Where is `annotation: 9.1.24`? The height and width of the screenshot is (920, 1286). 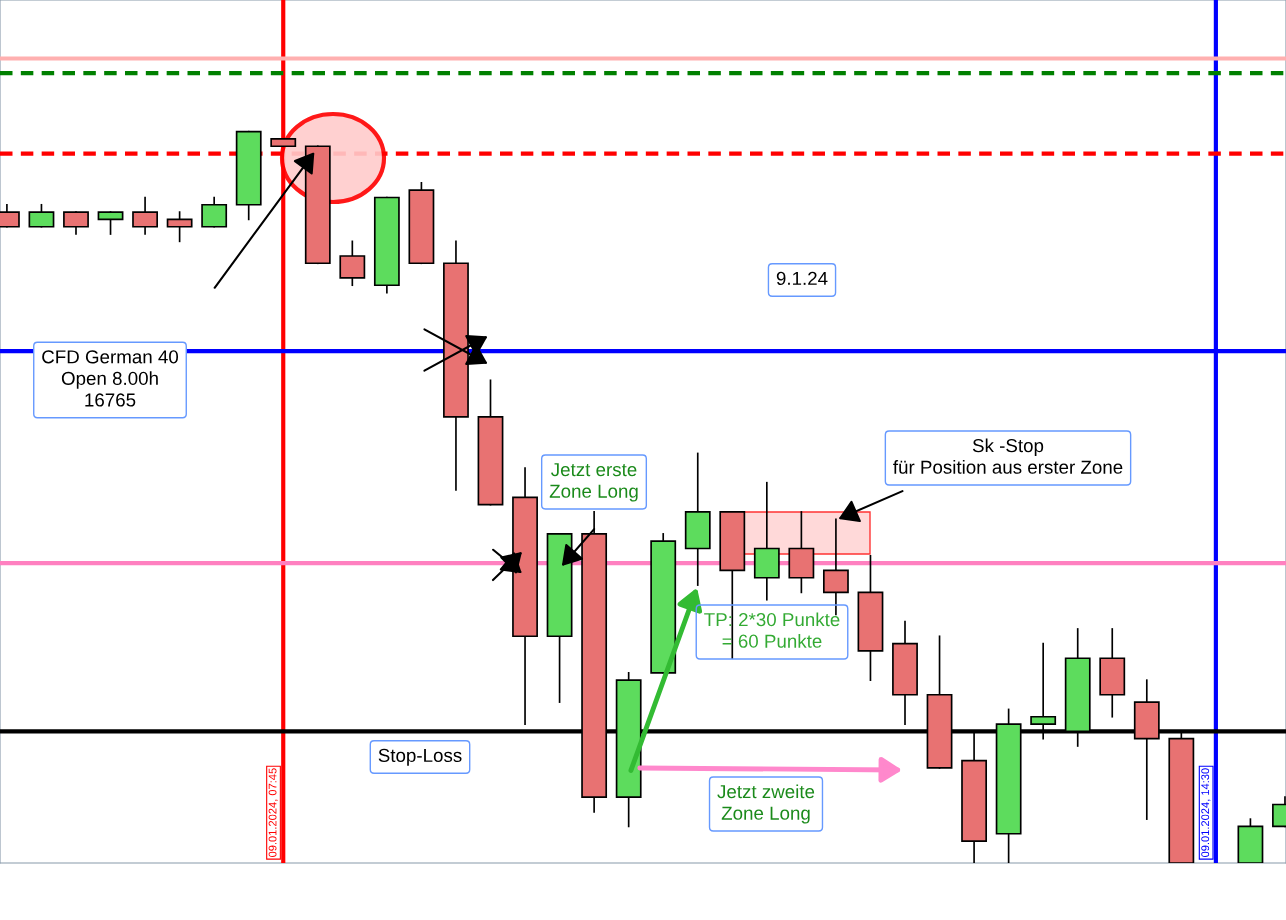
annotation: 9.1.24 is located at coordinates (802, 278).